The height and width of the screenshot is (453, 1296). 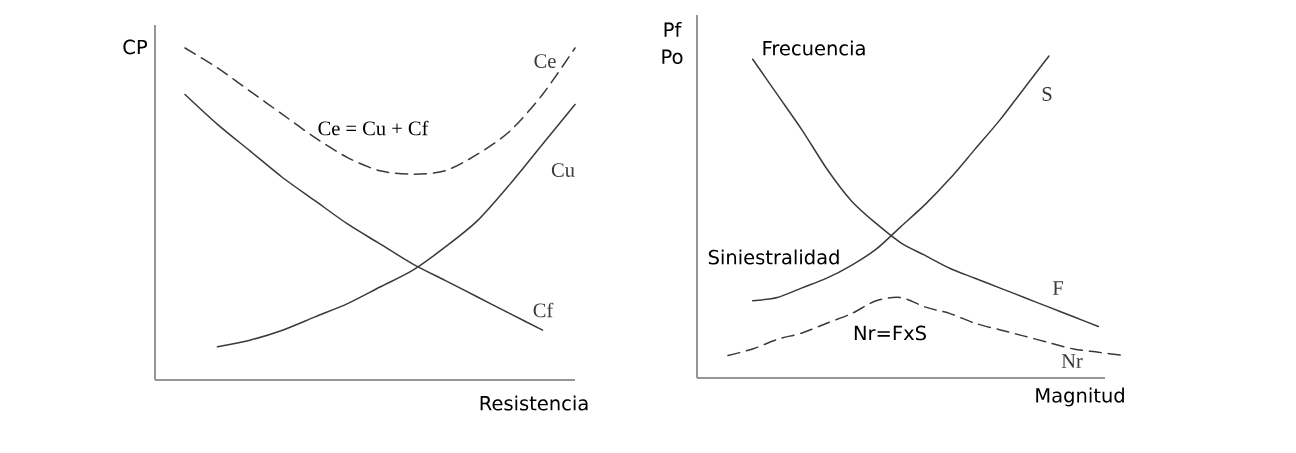 I want to click on x-axis-title: Magnitud, so click(x=1080, y=397).